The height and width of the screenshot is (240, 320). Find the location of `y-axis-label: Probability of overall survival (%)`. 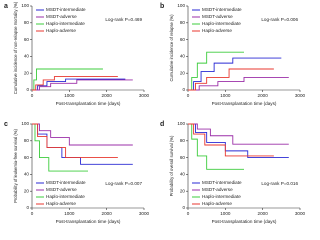

y-axis-label: Probability of overall survival (%) is located at coordinates (171, 165).